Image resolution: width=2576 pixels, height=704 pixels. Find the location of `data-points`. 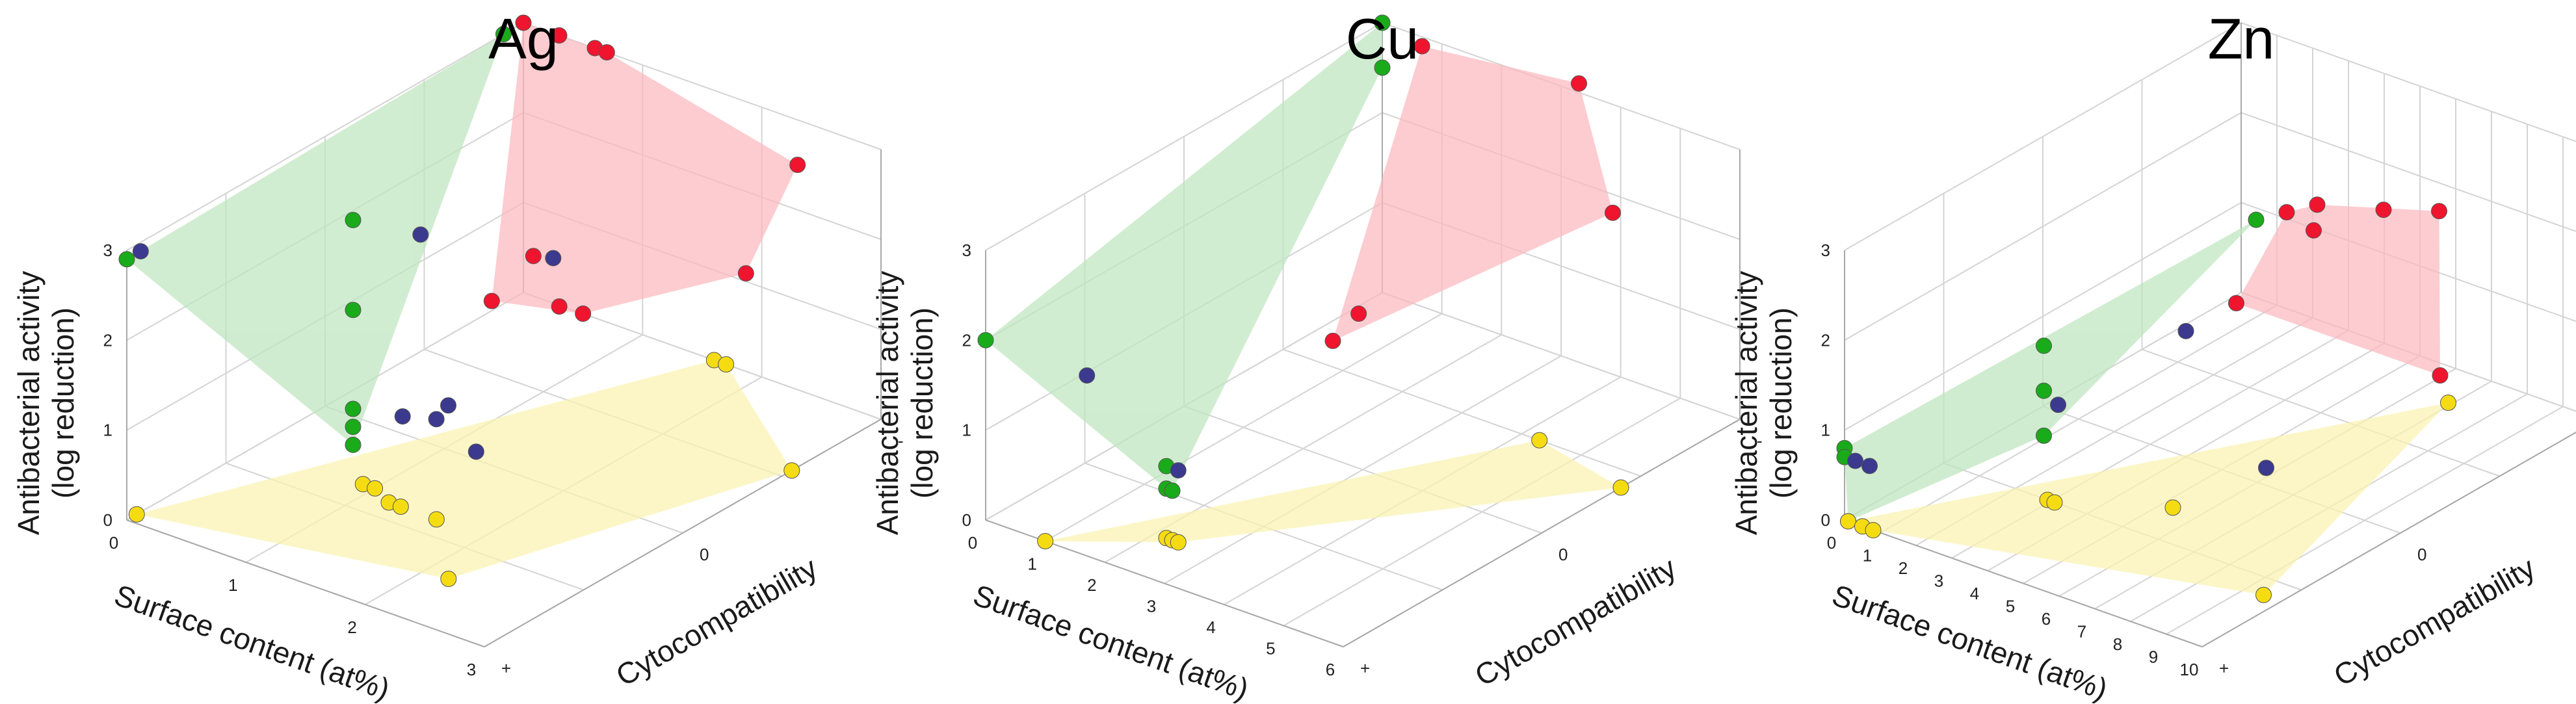

data-points is located at coordinates (2146, 400).